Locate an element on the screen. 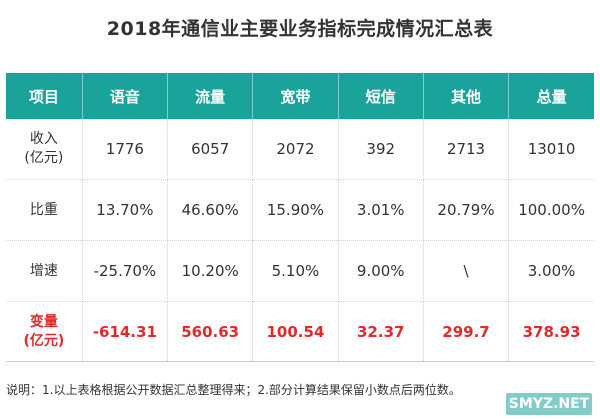  table-row: 收入 (亿元) 1776 6057 2072 392 2713 13010 is located at coordinates (300, 149).